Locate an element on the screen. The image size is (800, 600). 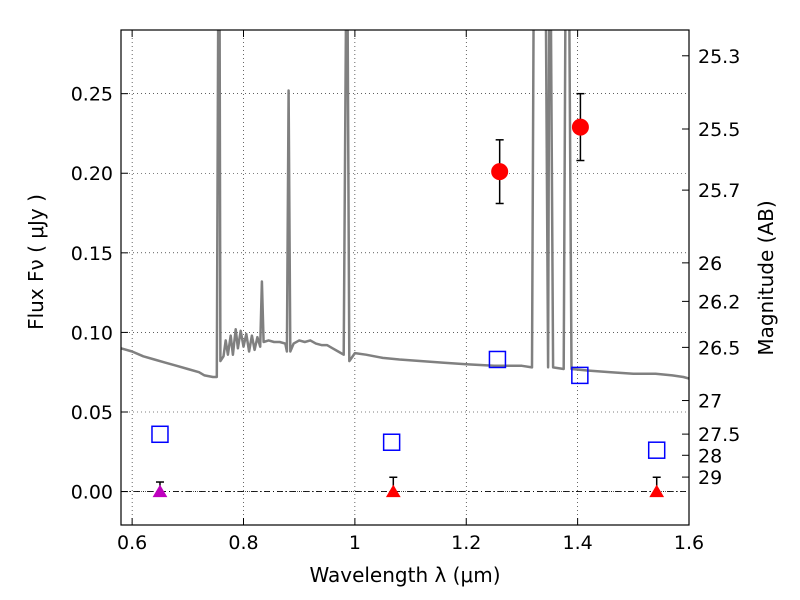
right-tick-label: 25.3 is located at coordinates (719, 57).